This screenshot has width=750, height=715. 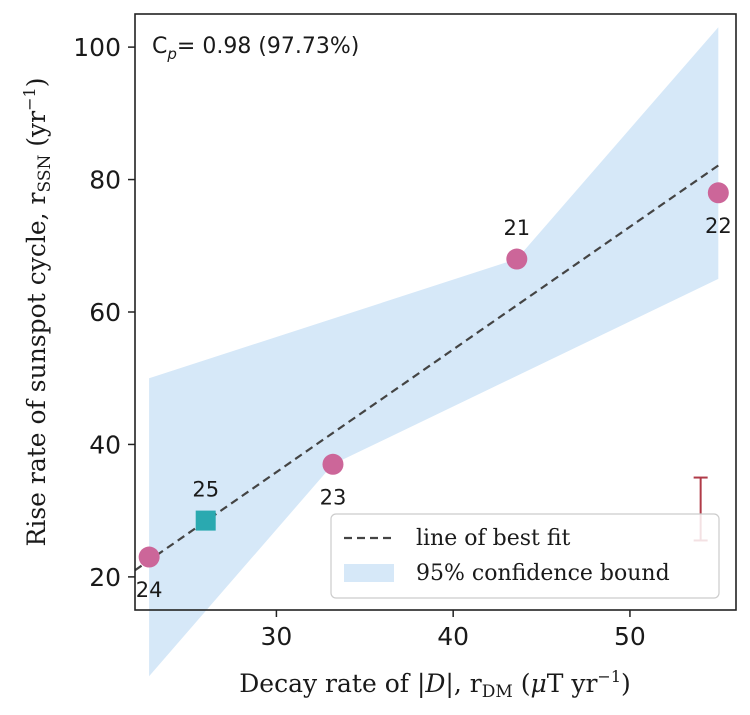 What do you see at coordinates (205, 490) in the screenshot?
I see `point-label-25: 25` at bounding box center [205, 490].